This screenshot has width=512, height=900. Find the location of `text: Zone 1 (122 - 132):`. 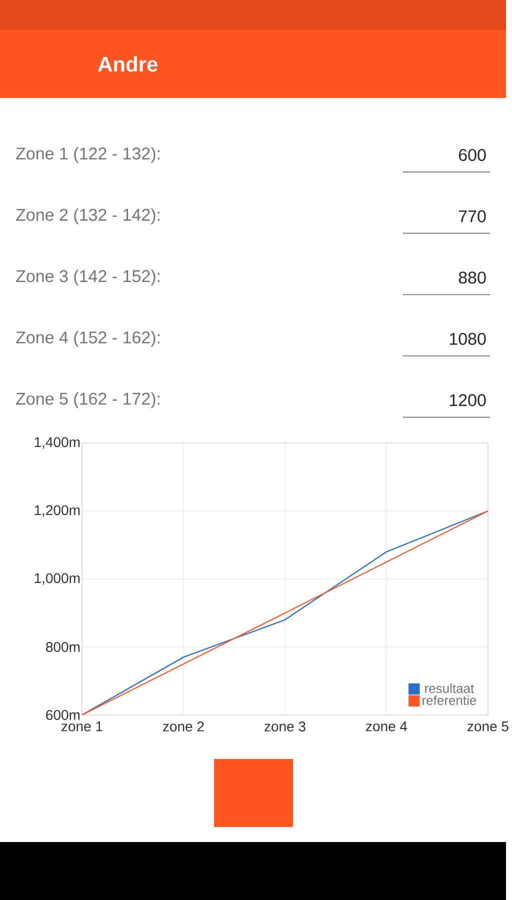

text: Zone 1 (122 - 132): is located at coordinates (88, 155).